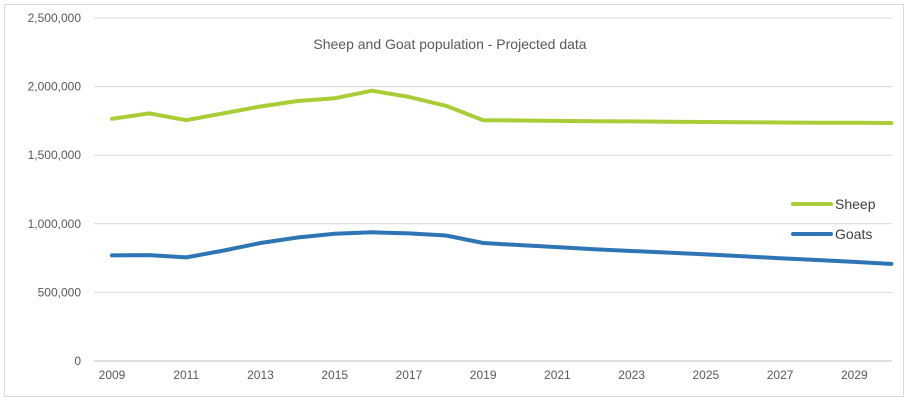 This screenshot has height=403, width=910. I want to click on x-tick-label: 2029, so click(854, 375).